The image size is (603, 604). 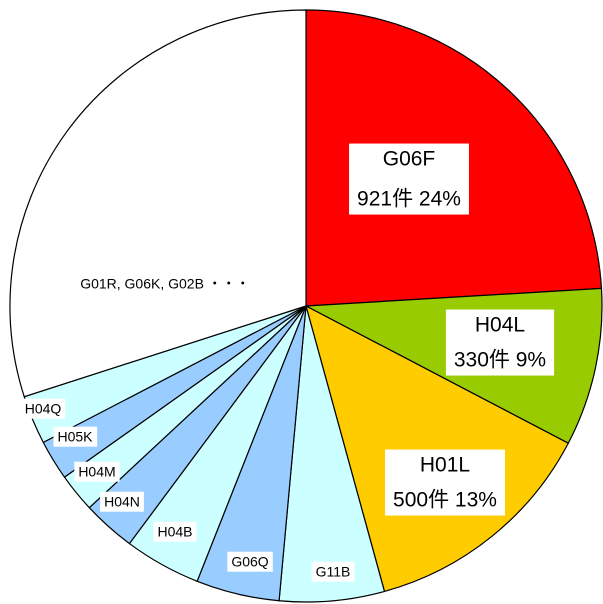 I want to click on slice-label: H04L, so click(x=500, y=325).